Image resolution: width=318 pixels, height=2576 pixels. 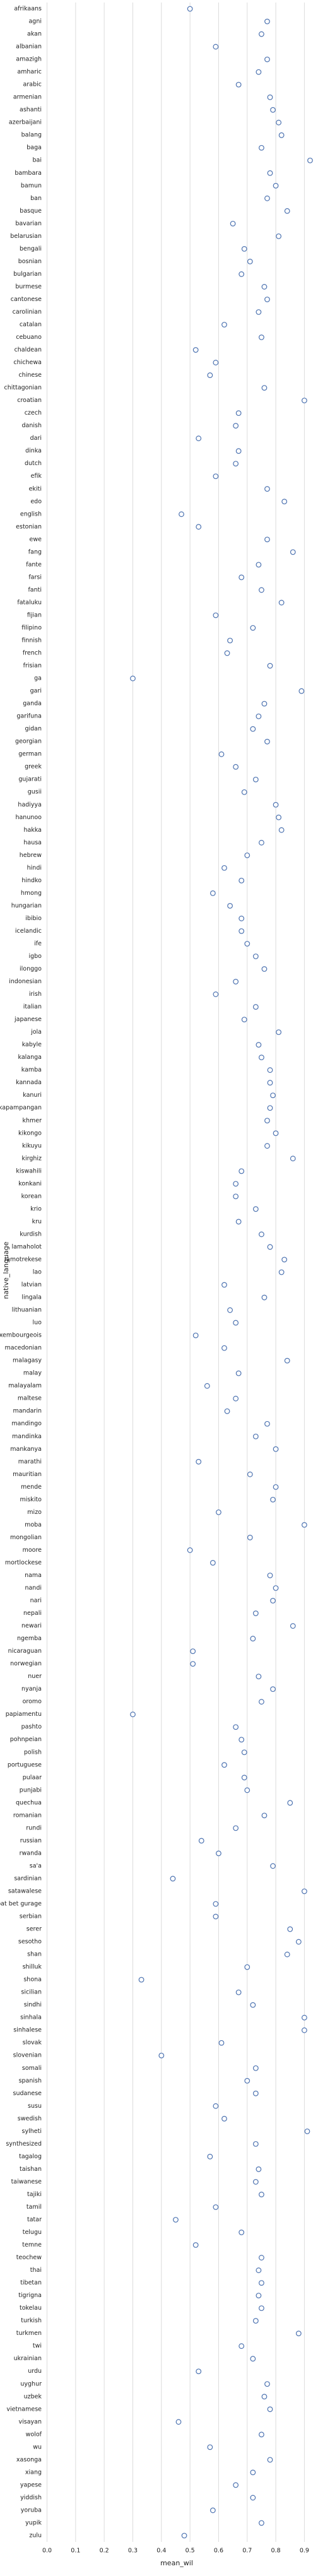 I want to click on y-tick-label: catalan, so click(x=31, y=325).